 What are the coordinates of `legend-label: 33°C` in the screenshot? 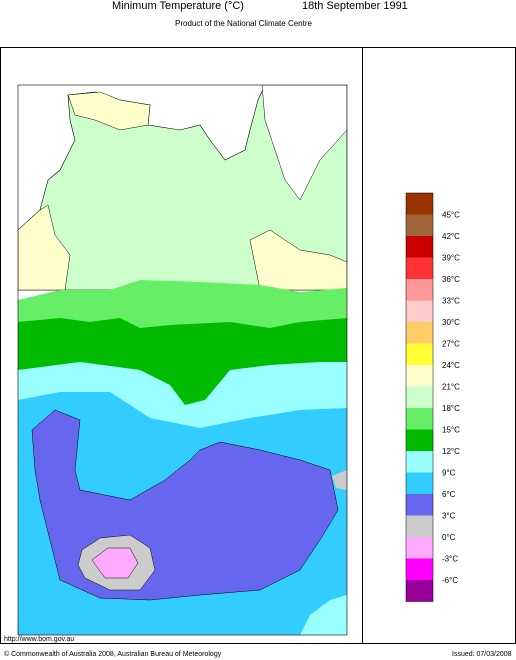 It's located at (451, 301).